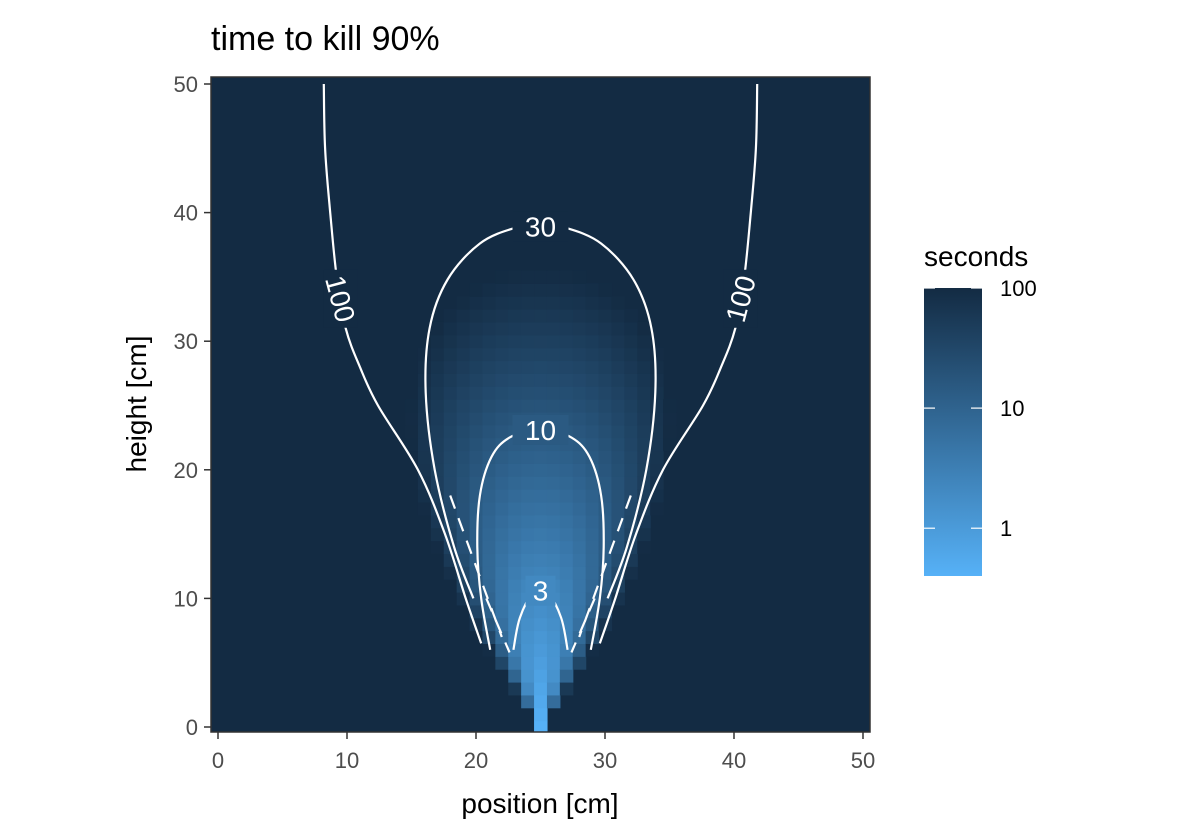 This screenshot has width=1200, height=840. What do you see at coordinates (605, 566) in the screenshot?
I see `contour-dash` at bounding box center [605, 566].